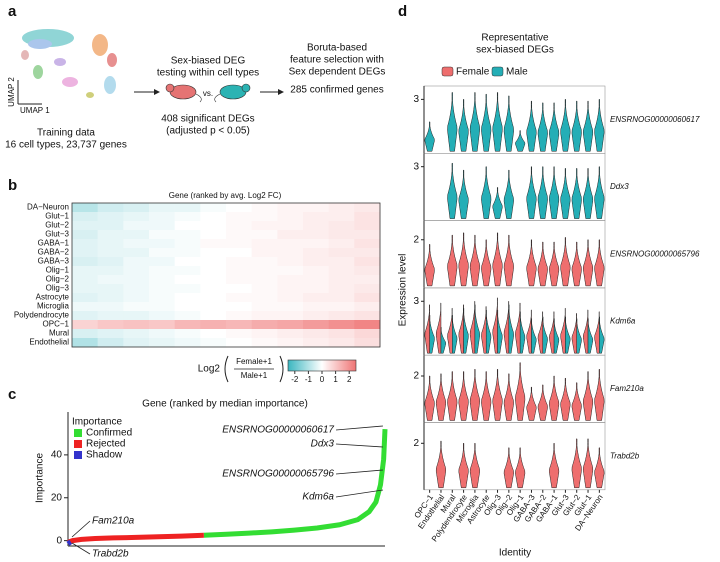 The height and width of the screenshot is (562, 720). I want to click on y-tick-label: 0, so click(59, 540).